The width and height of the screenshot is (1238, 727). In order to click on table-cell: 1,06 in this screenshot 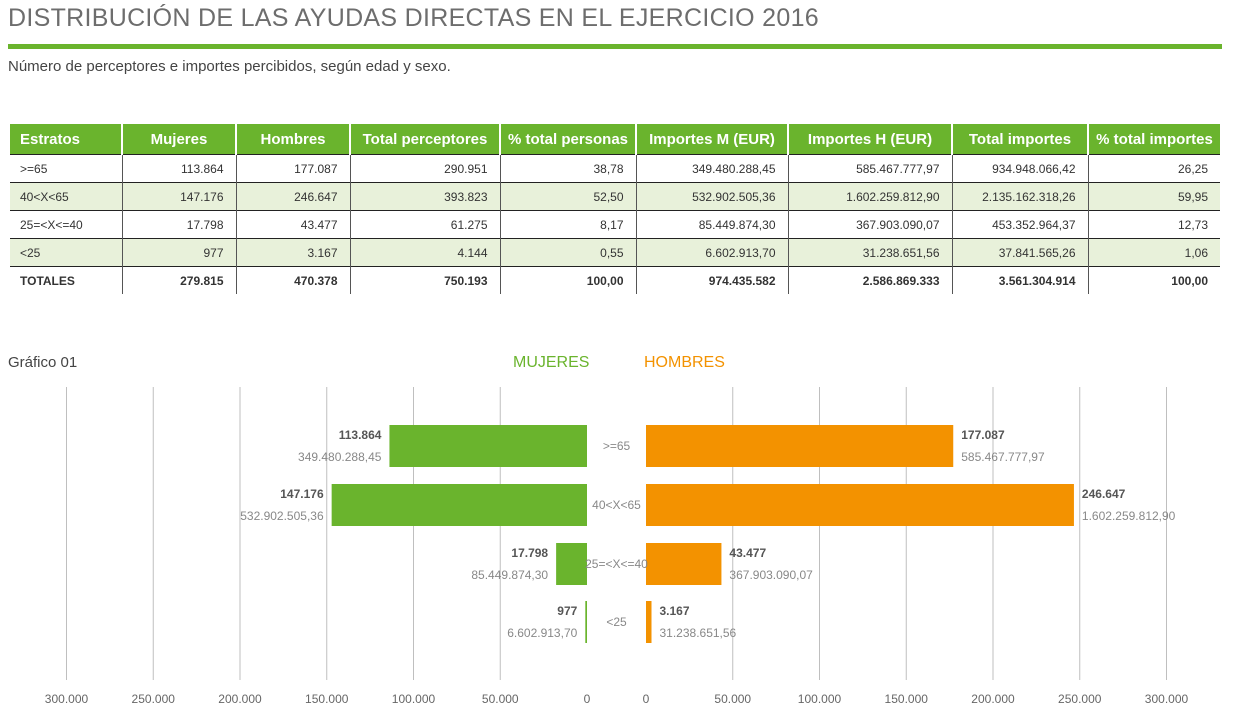, I will do `click(1153, 252)`.